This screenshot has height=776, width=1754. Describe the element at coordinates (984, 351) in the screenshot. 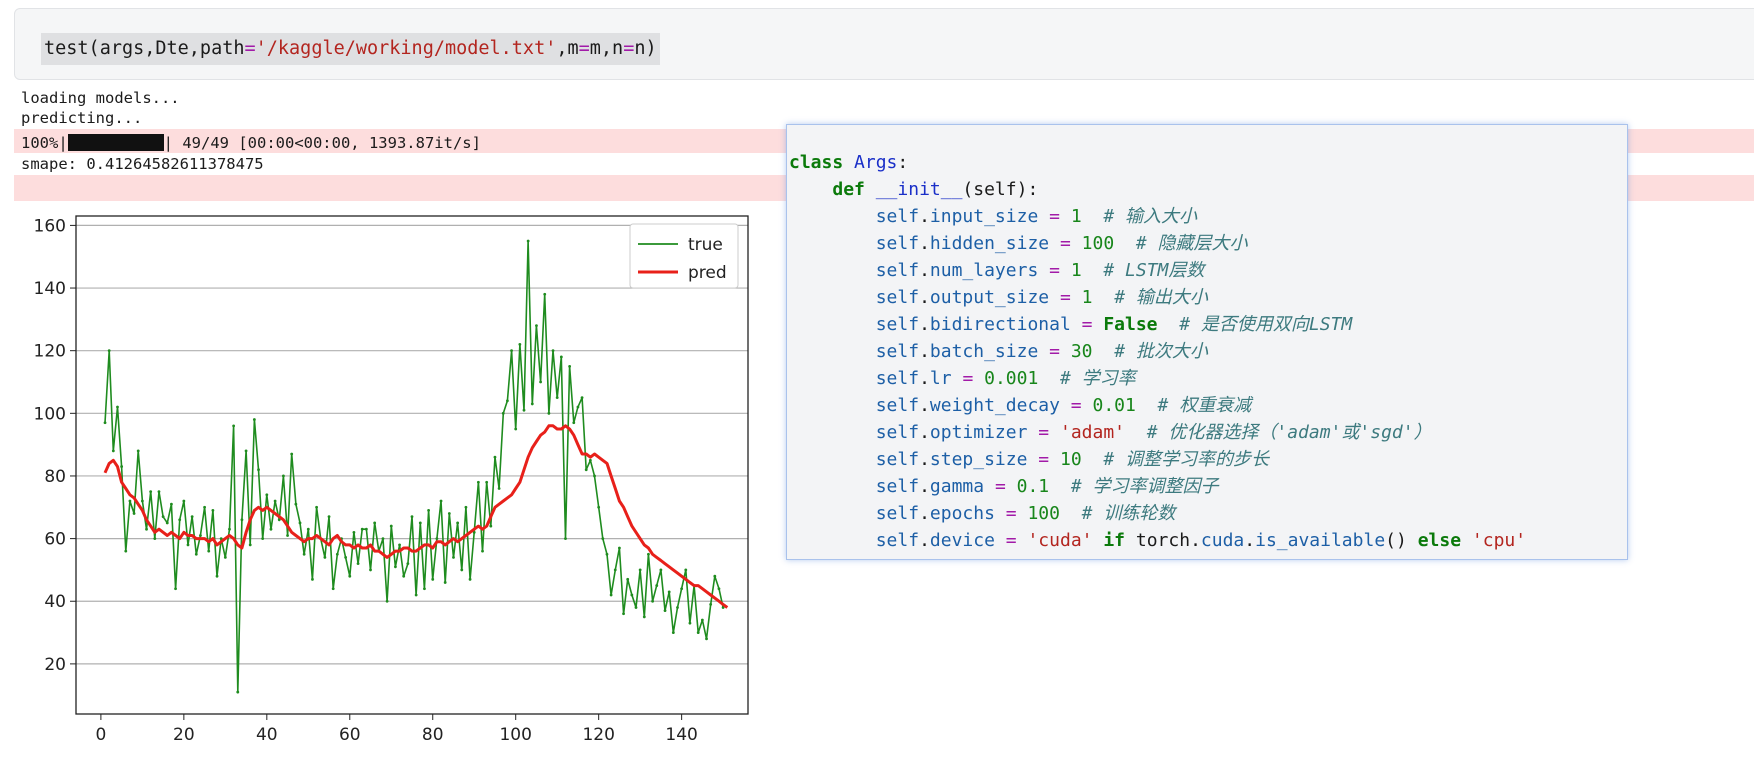

I see `attr-name: batch_size` at that location.